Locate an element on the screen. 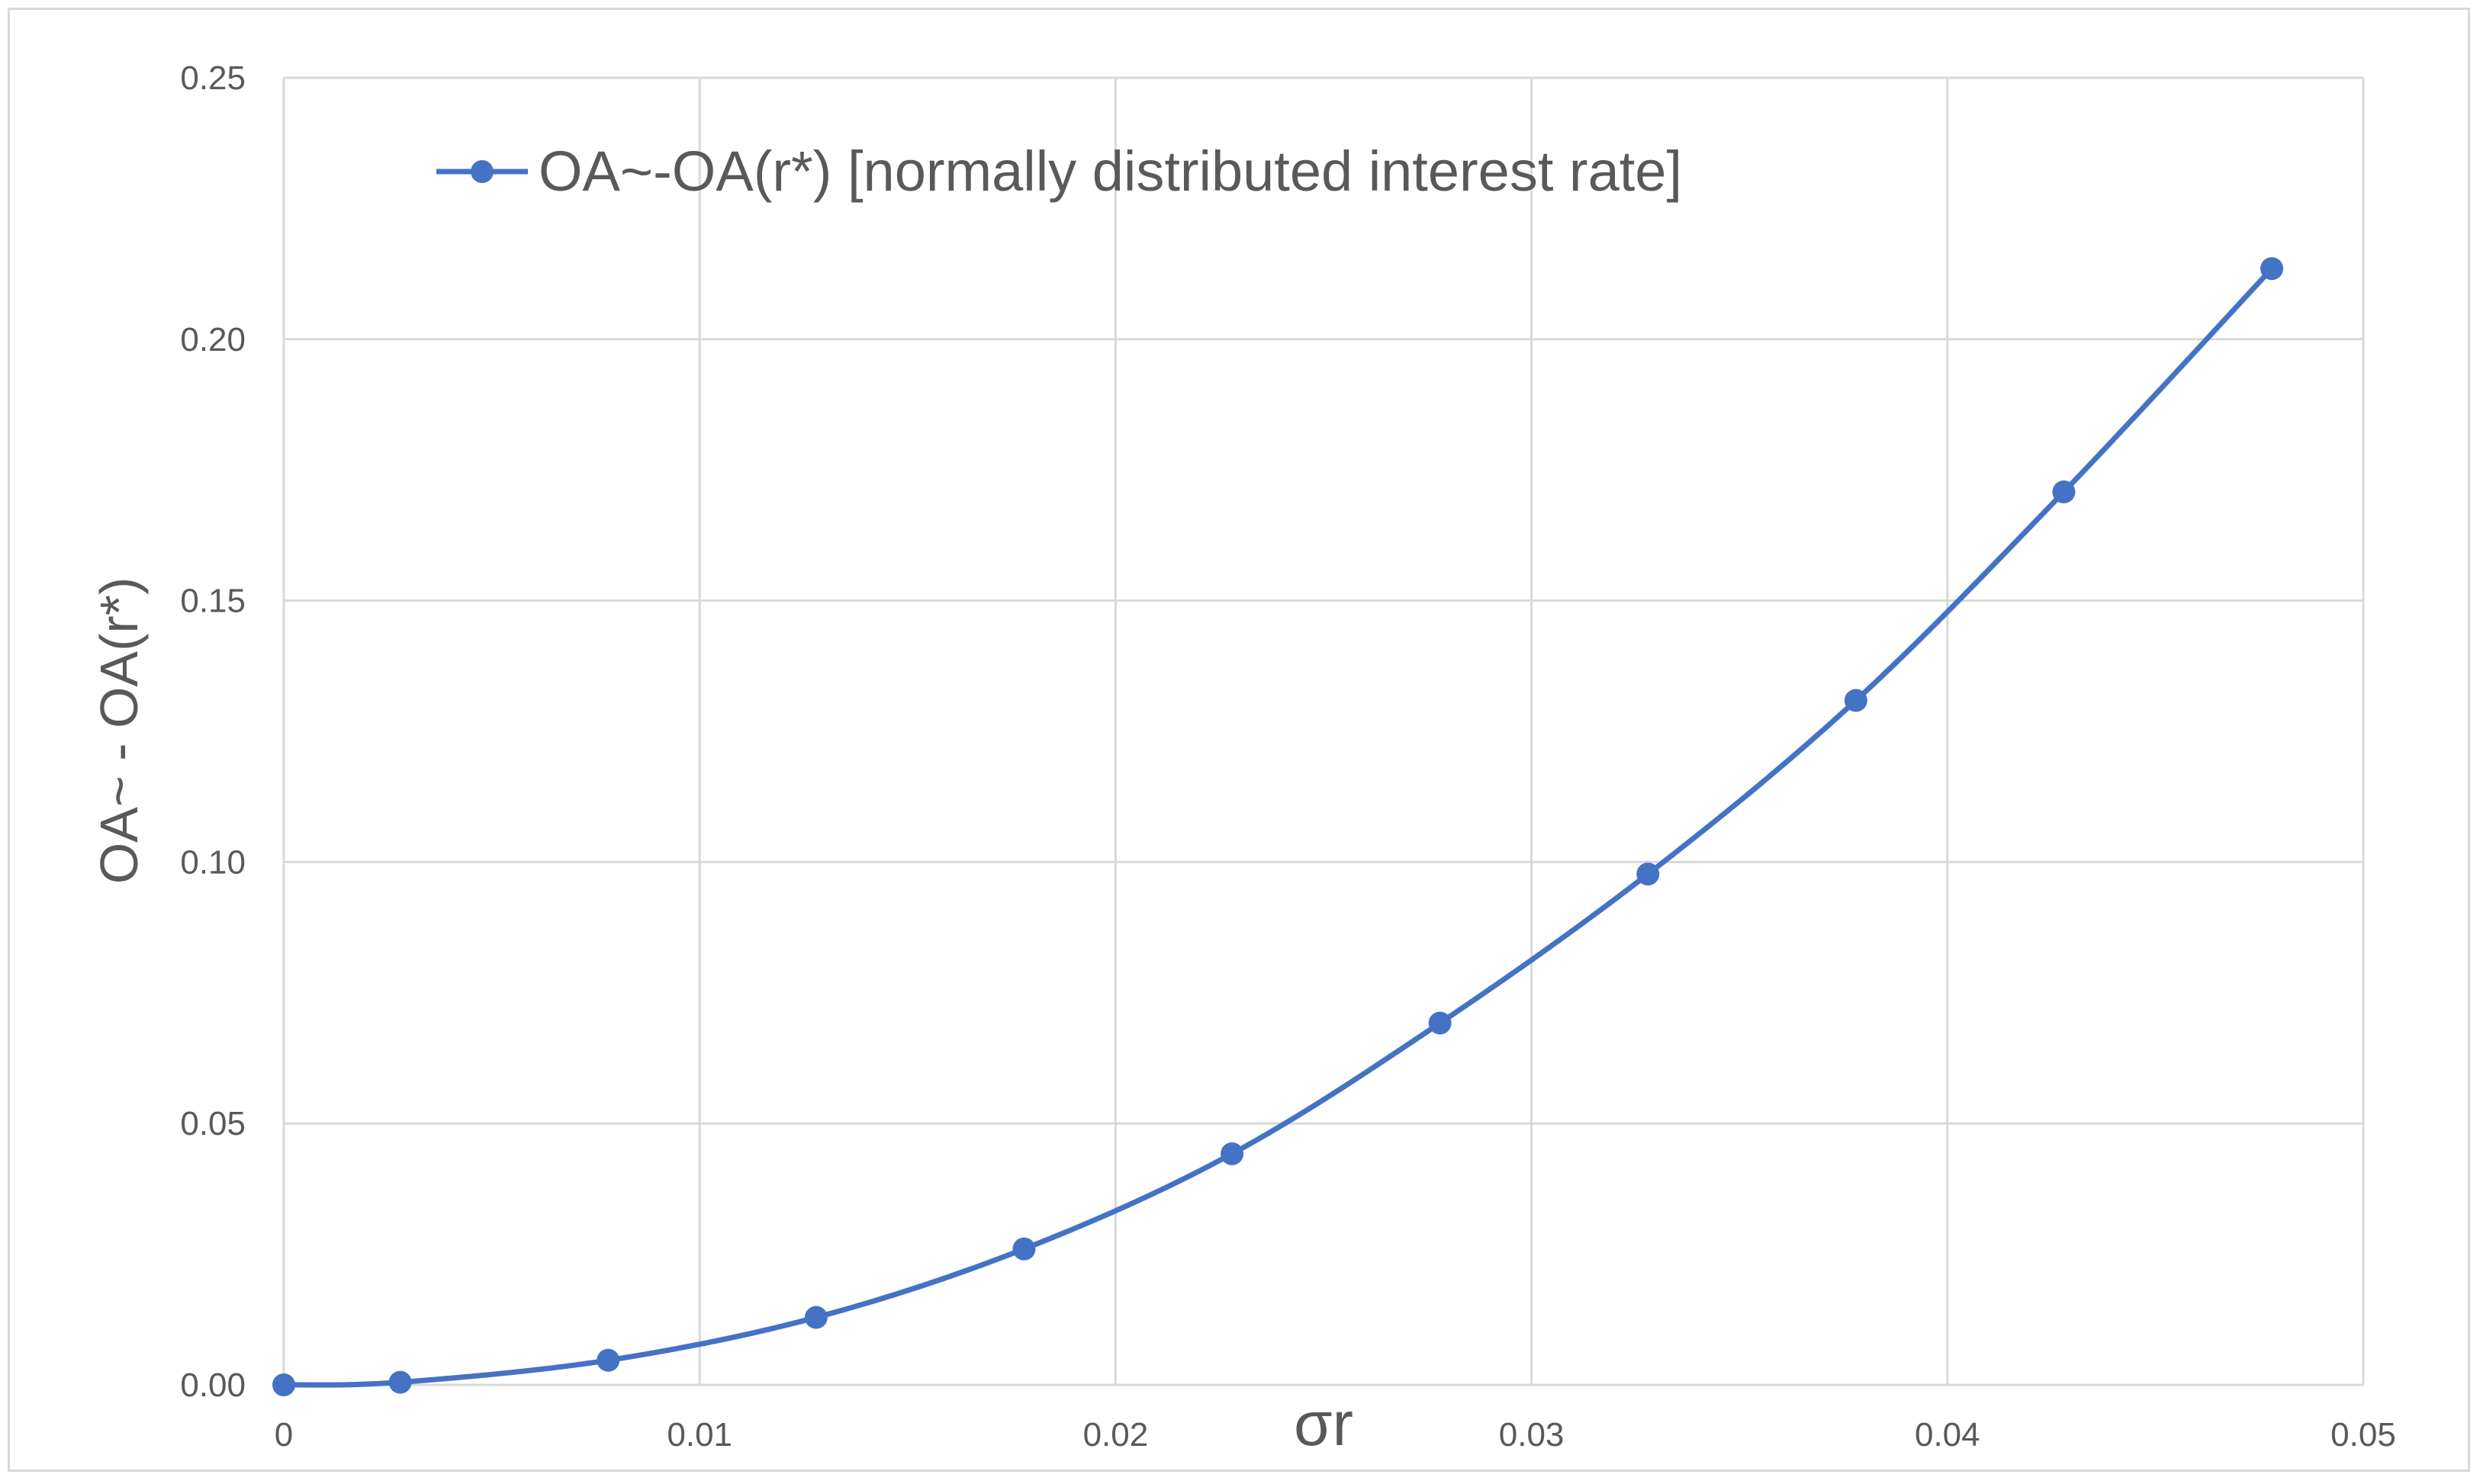 The height and width of the screenshot is (1484, 2480). x-tick-label: 0 is located at coordinates (284, 1435).